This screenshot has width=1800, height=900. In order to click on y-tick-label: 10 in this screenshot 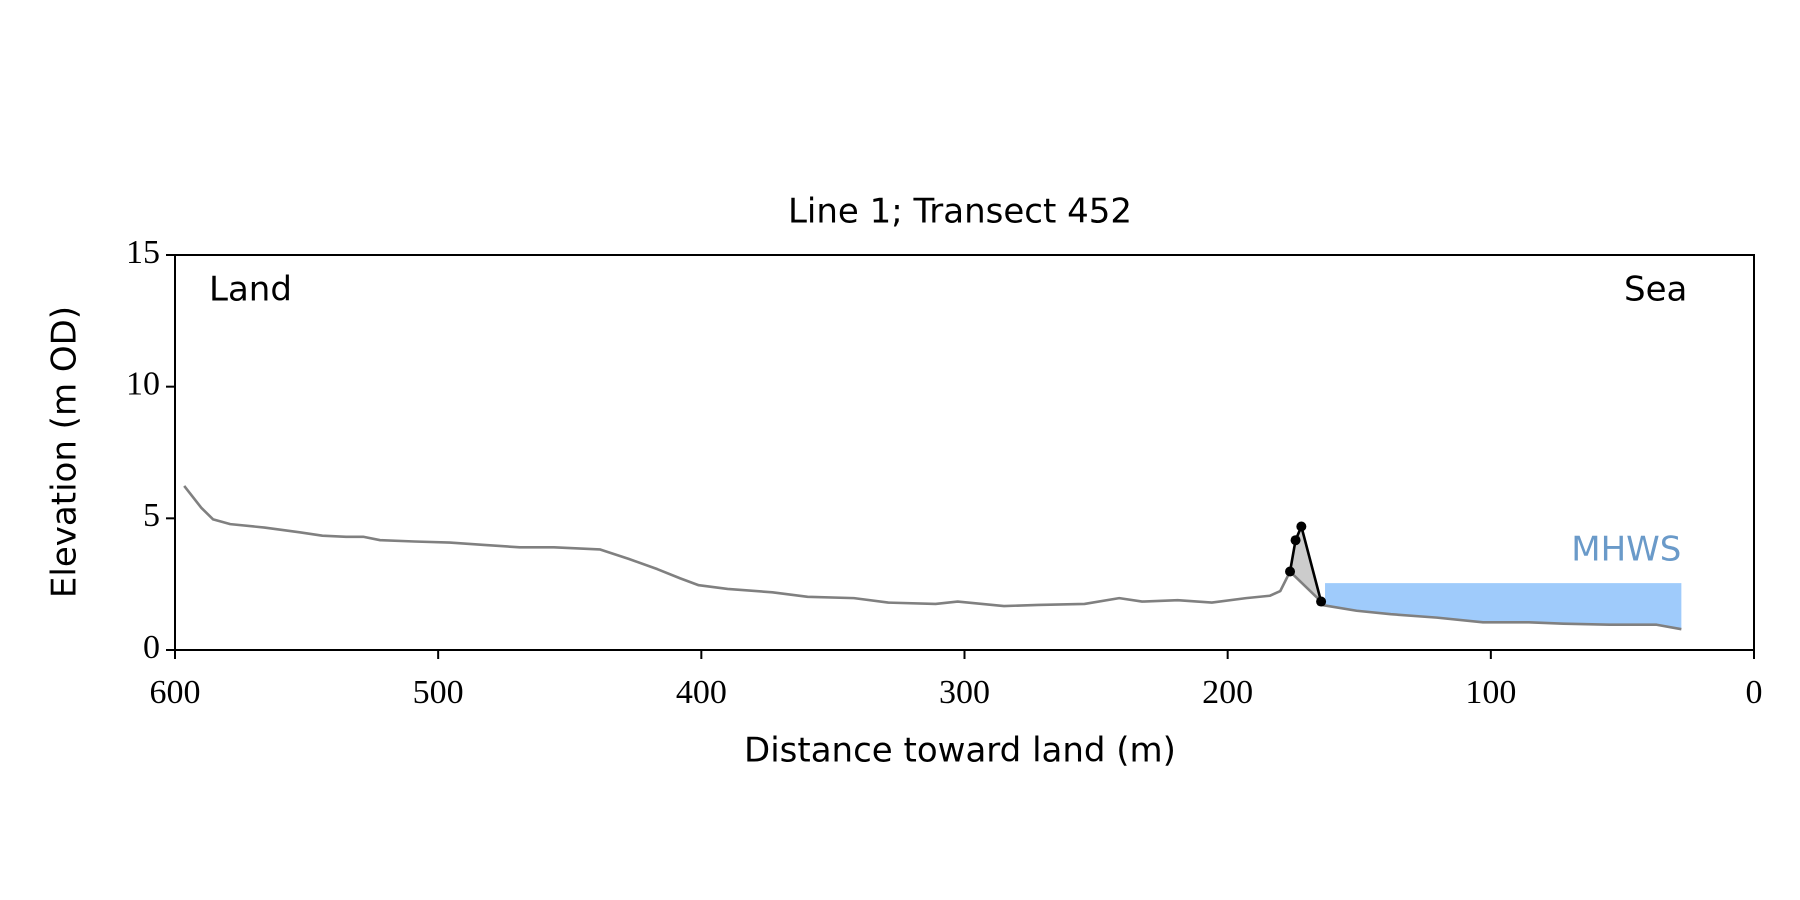, I will do `click(143, 383)`.